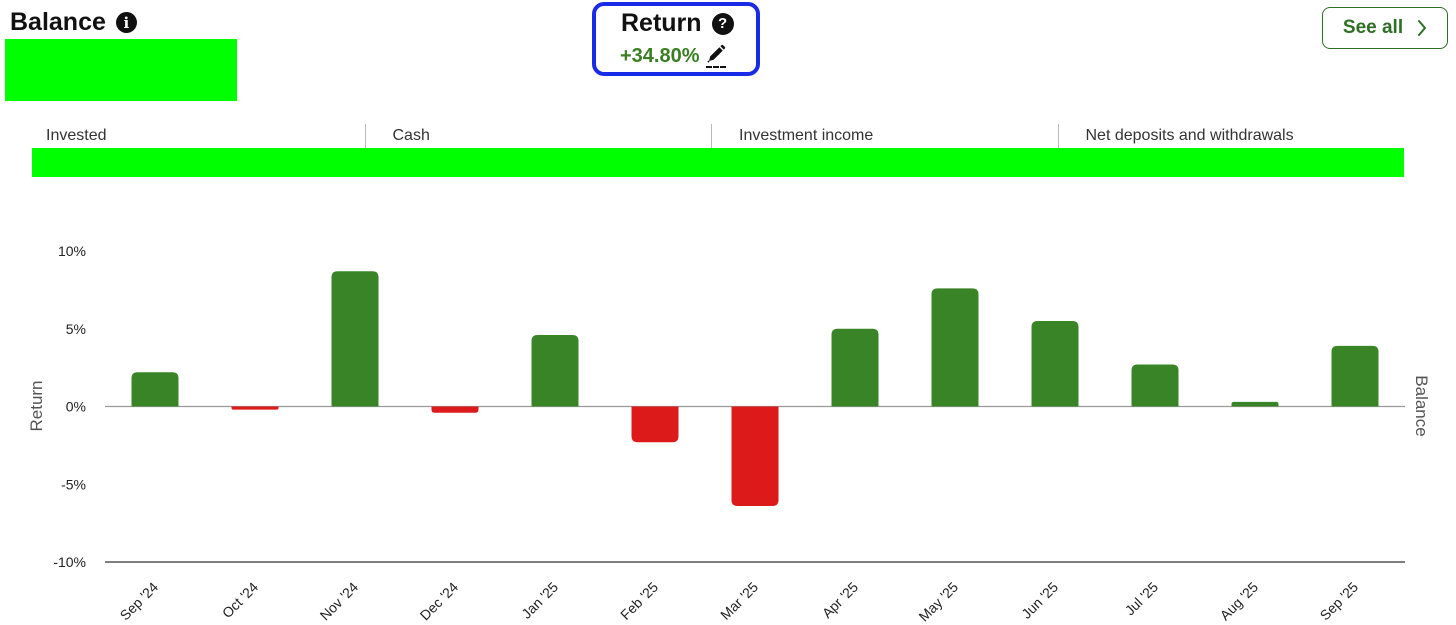 Image resolution: width=1456 pixels, height=625 pixels. What do you see at coordinates (339, 601) in the screenshot?
I see `x-tick-label: Nov '24` at bounding box center [339, 601].